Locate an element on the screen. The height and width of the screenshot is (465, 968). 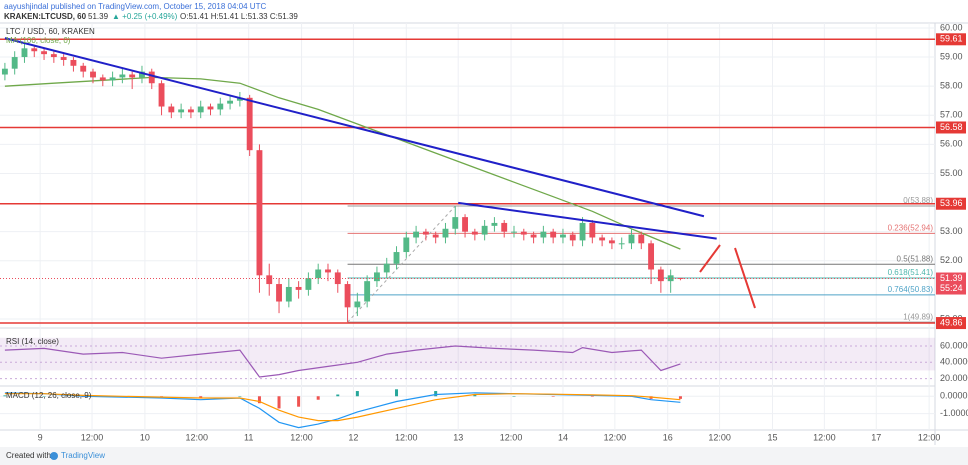
last-price: 51.39 is located at coordinates (98, 16).